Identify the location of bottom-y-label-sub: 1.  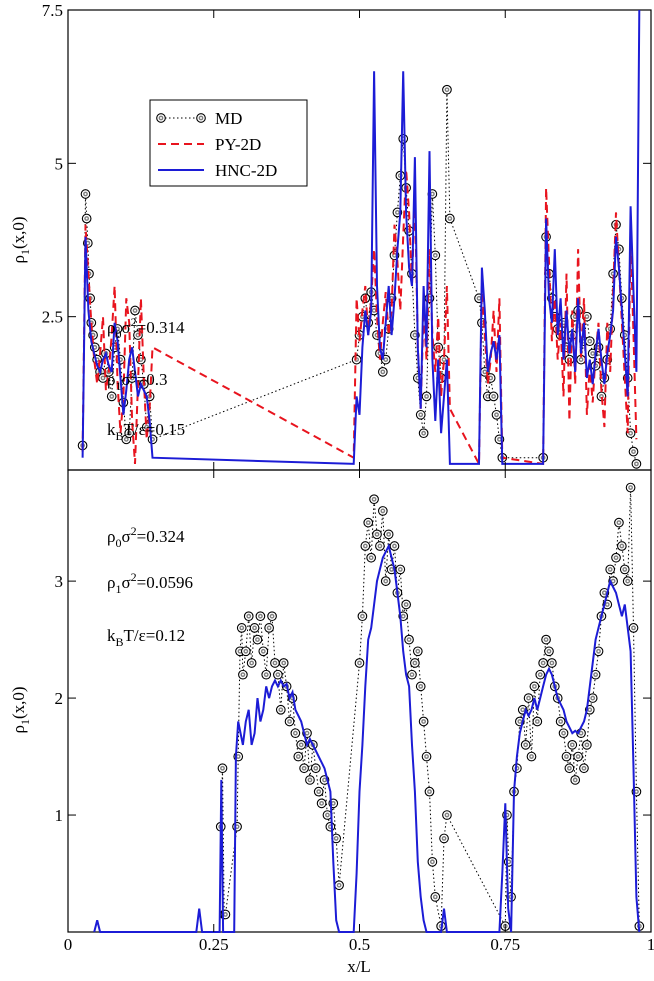
(25, 722).